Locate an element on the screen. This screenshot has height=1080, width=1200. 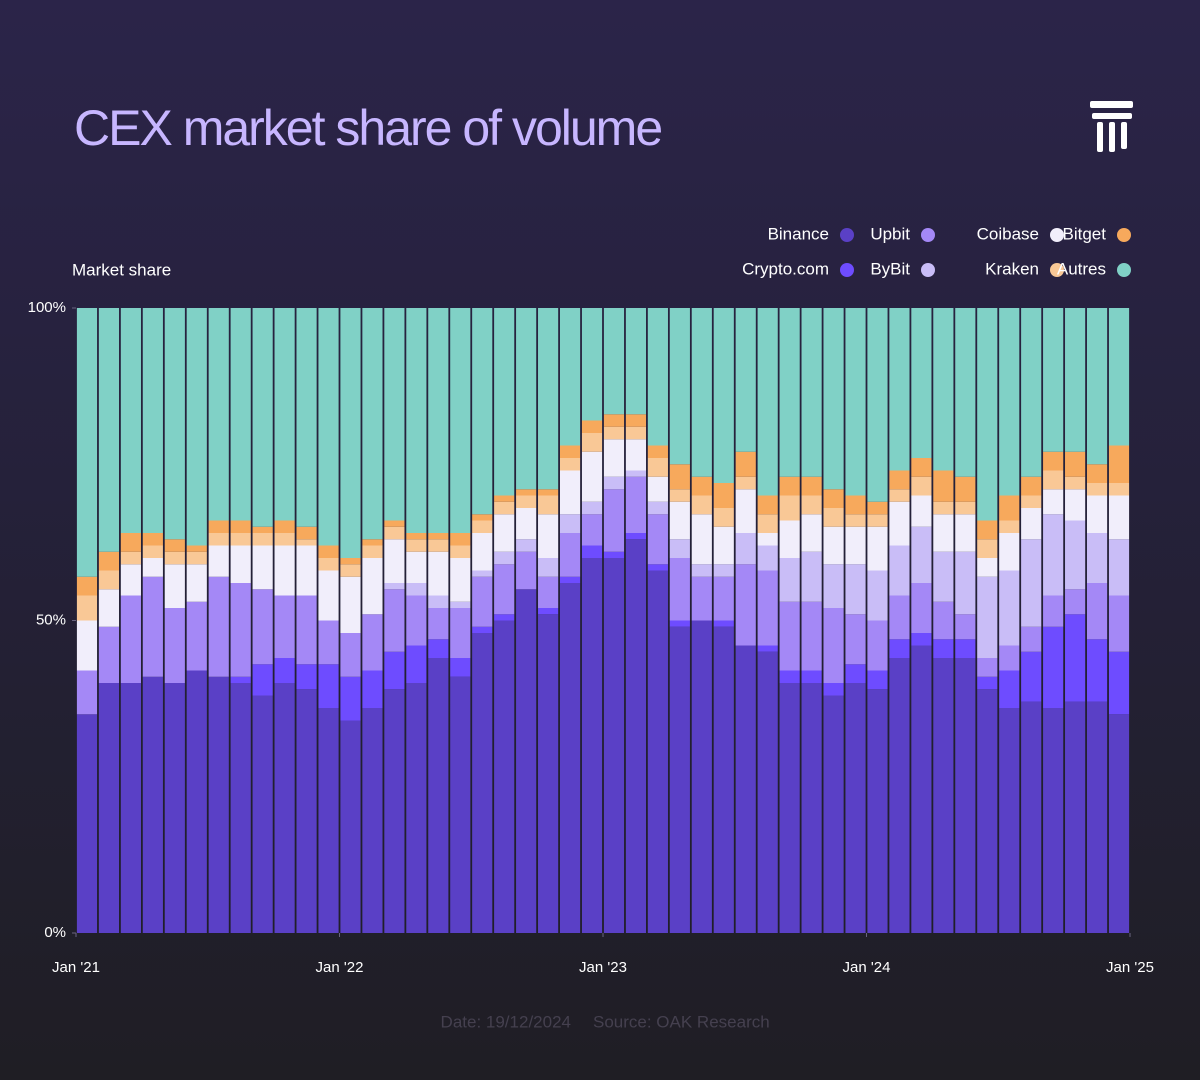
logo is located at coordinates (1111, 126).